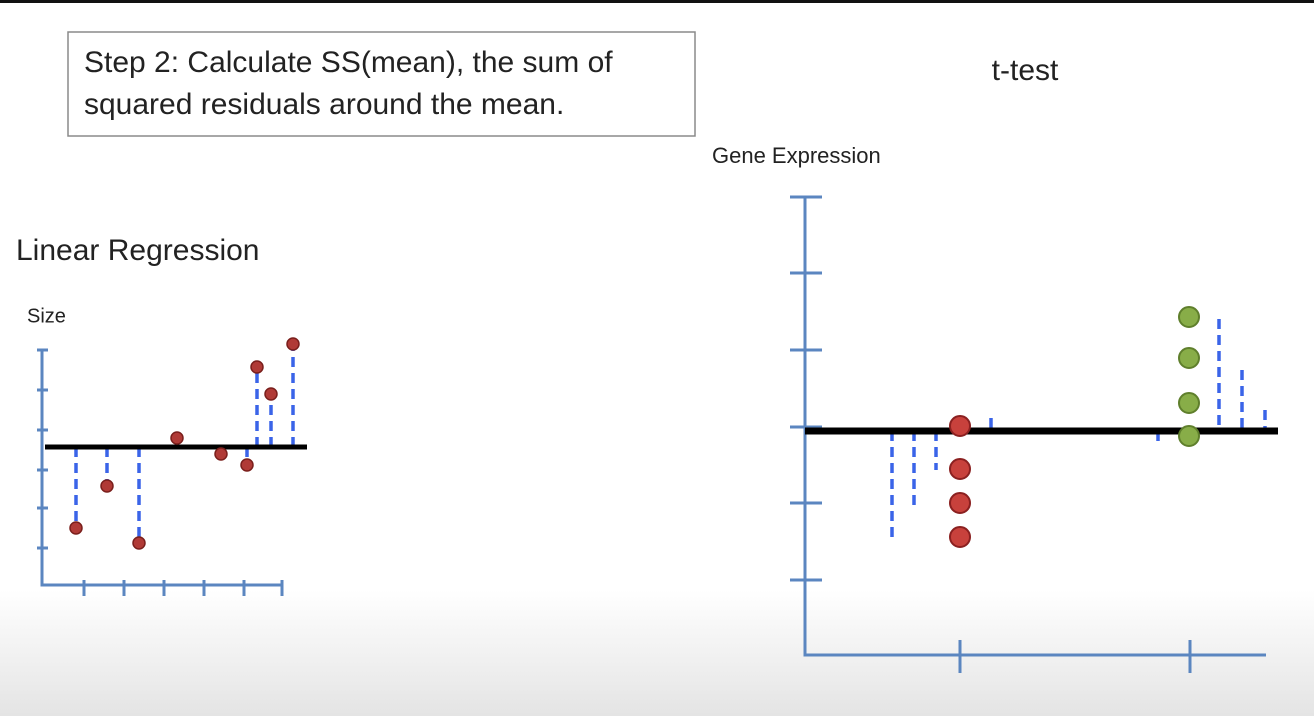 This screenshot has width=1314, height=716. I want to click on green-points, so click(1189, 376).